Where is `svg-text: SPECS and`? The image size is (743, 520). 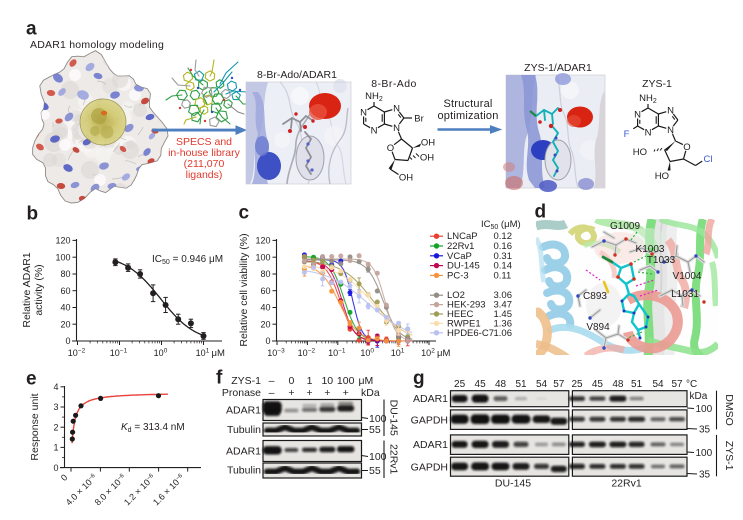
svg-text: SPECS and is located at coordinates (204, 142).